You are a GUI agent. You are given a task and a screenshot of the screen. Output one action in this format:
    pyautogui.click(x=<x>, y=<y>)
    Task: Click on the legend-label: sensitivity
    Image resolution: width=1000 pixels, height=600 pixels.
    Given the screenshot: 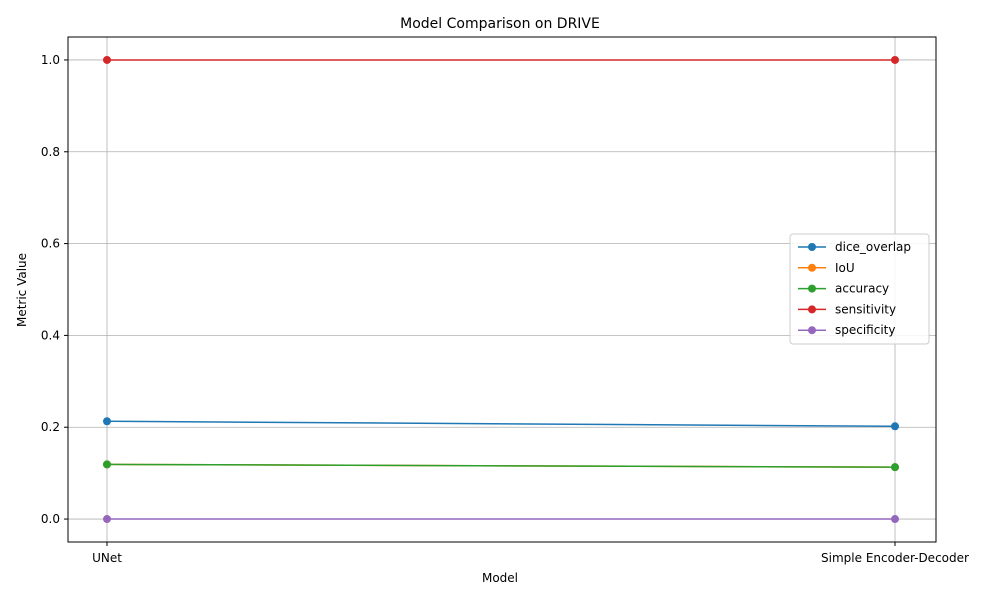 What is the action you would take?
    pyautogui.click(x=865, y=309)
    